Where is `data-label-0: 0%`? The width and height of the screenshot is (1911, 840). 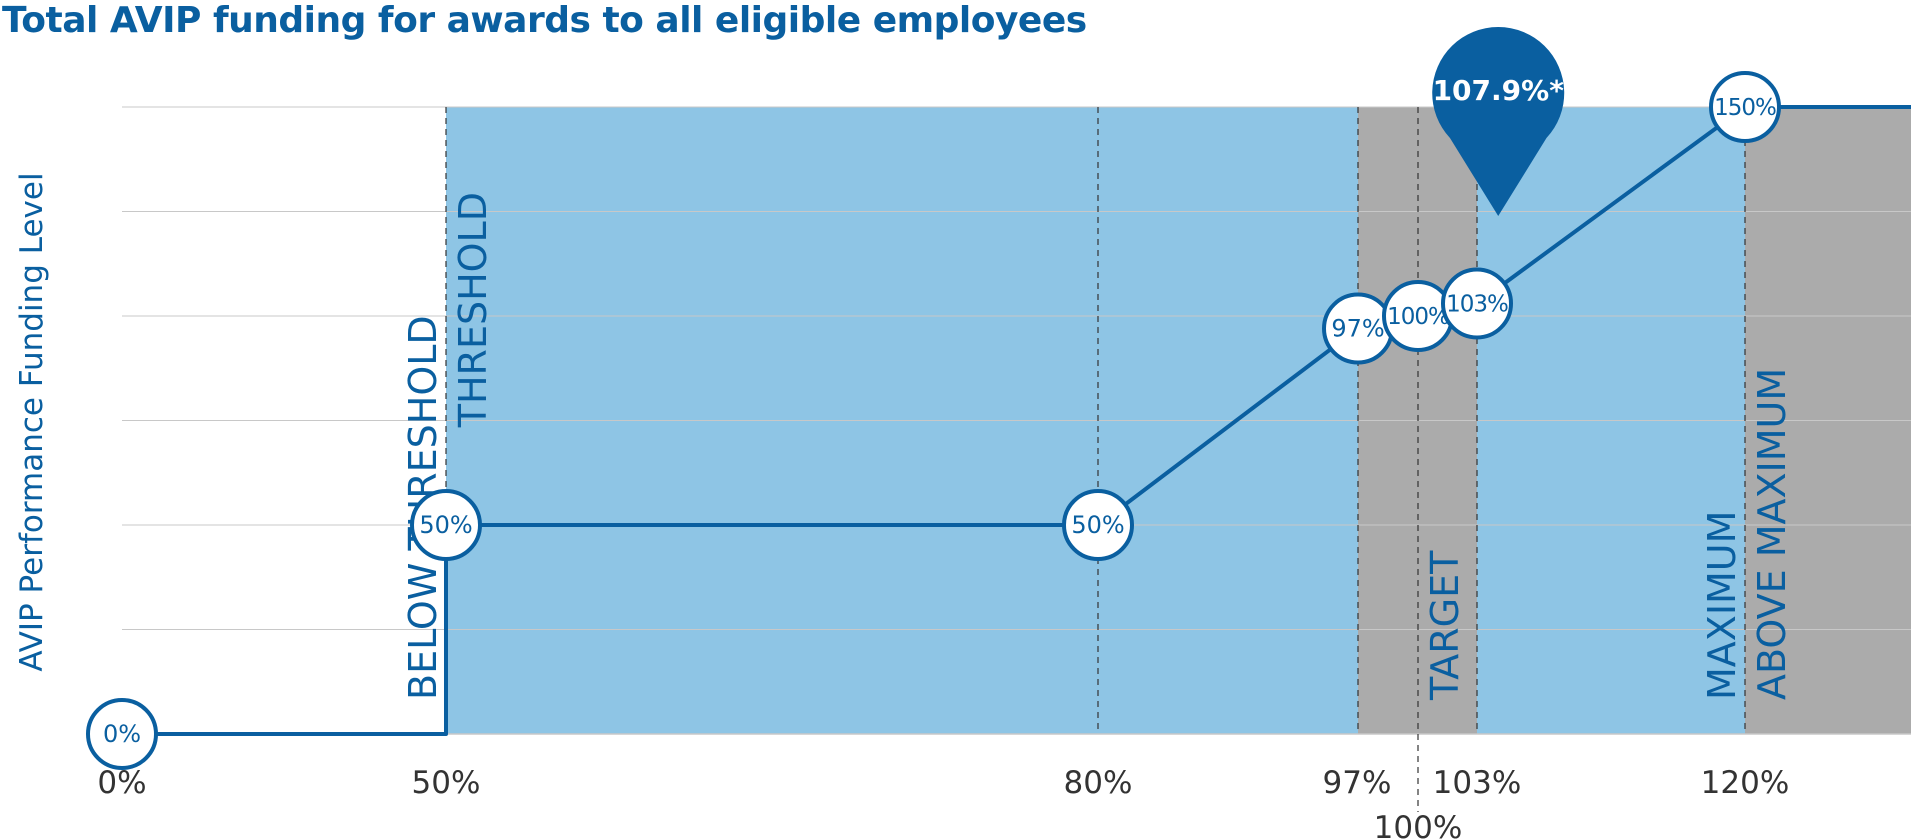
data-label-0: 0% is located at coordinates (122, 734).